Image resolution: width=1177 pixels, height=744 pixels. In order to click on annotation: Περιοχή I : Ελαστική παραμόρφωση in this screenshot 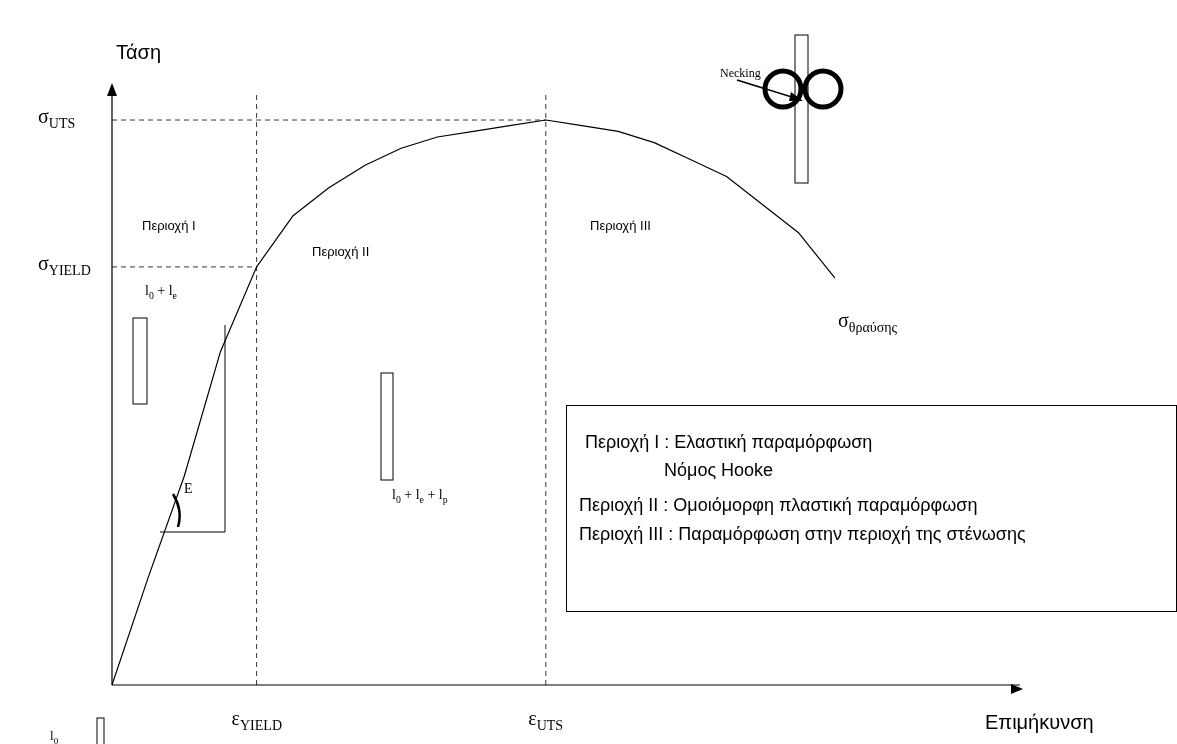, I will do `click(729, 442)`.